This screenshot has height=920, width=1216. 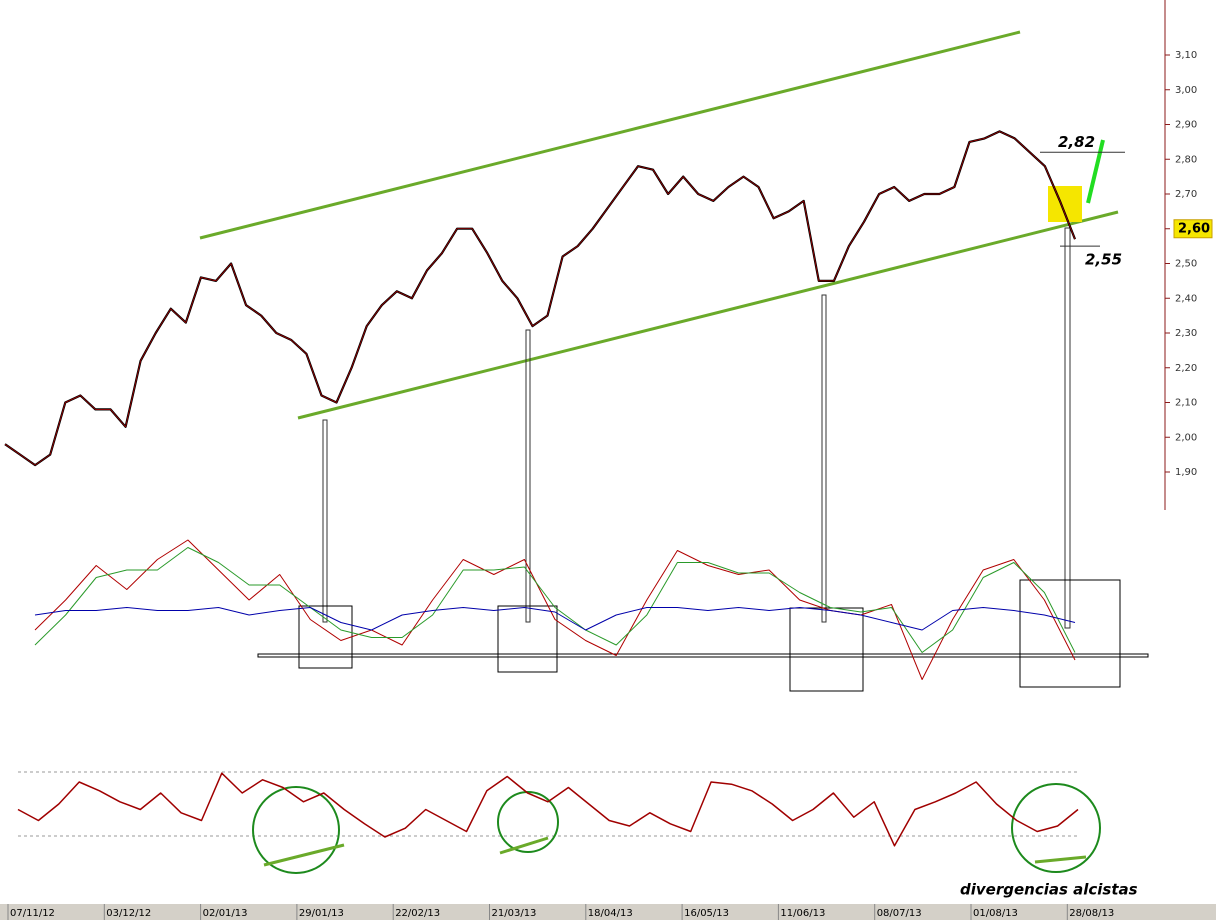 I want to click on y-tick-label: 2,90, so click(x=1186, y=125).